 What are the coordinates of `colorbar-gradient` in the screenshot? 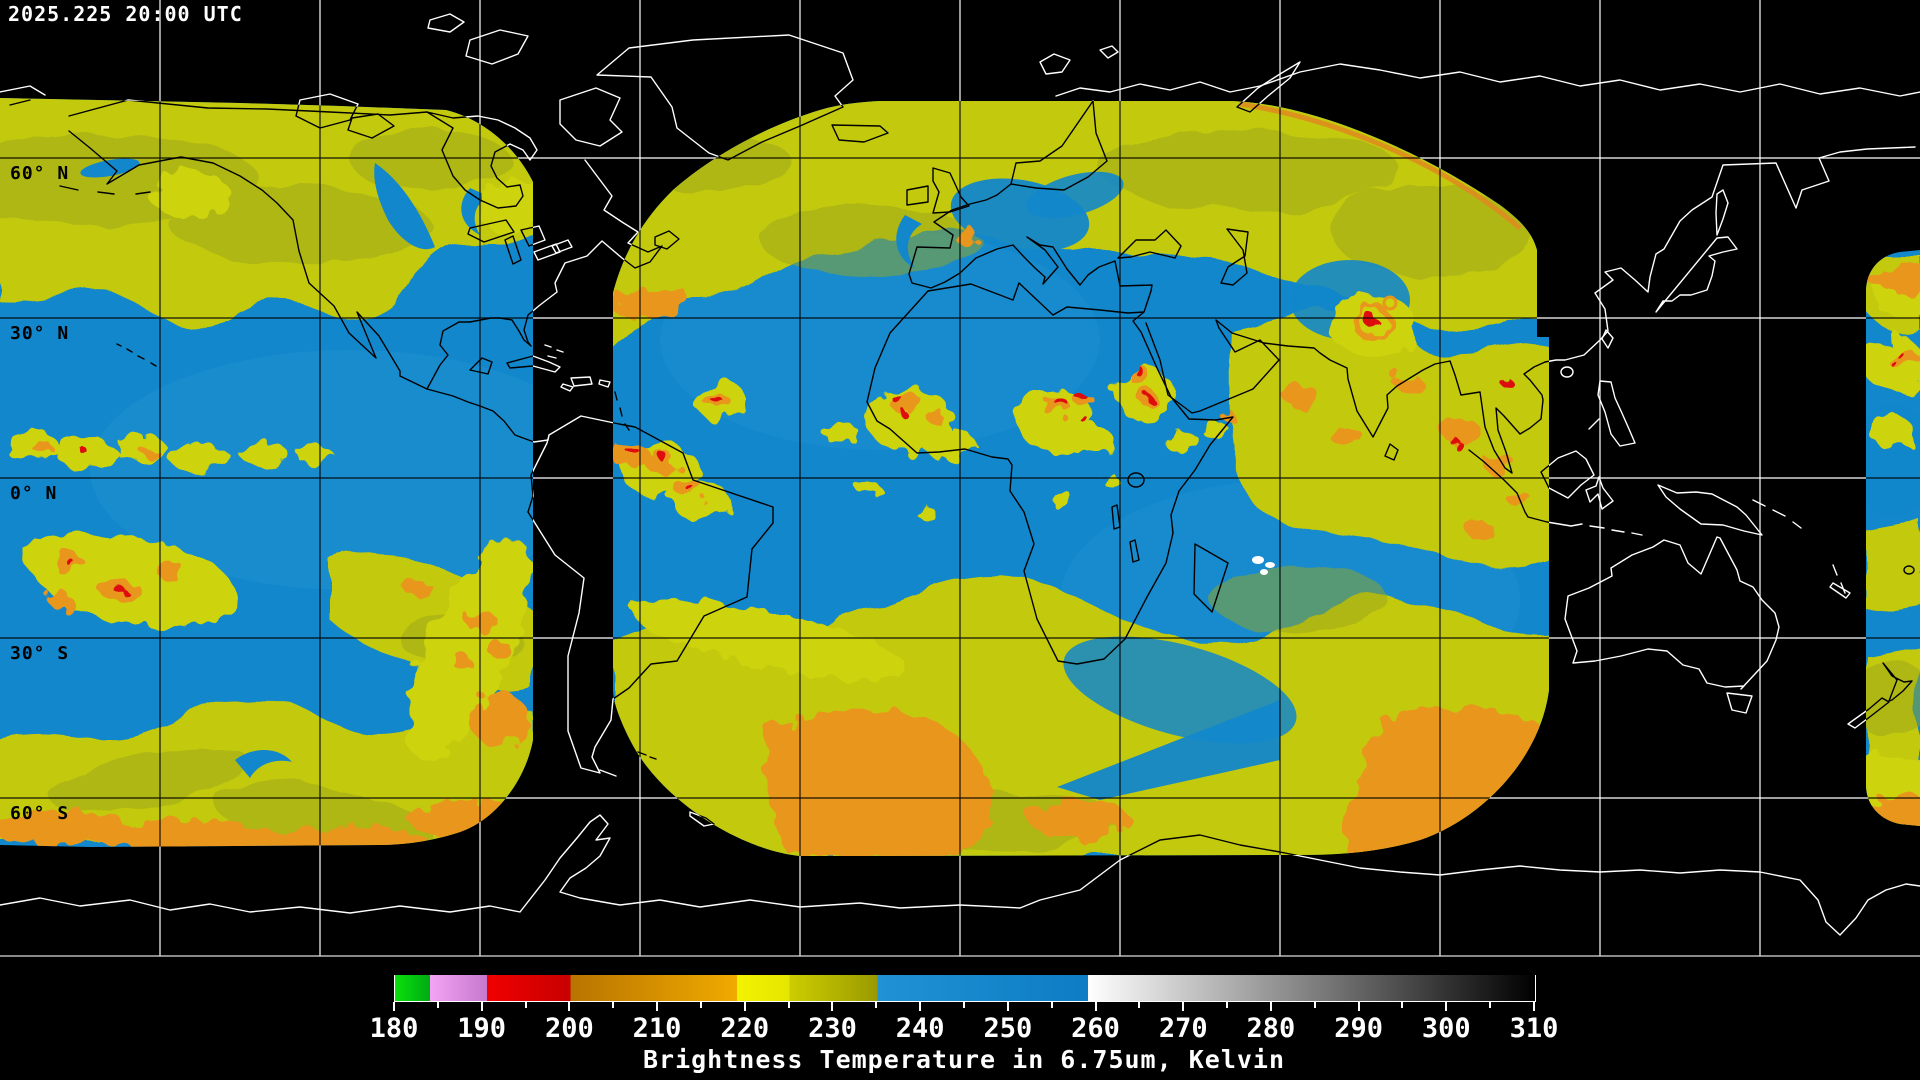 It's located at (965, 988).